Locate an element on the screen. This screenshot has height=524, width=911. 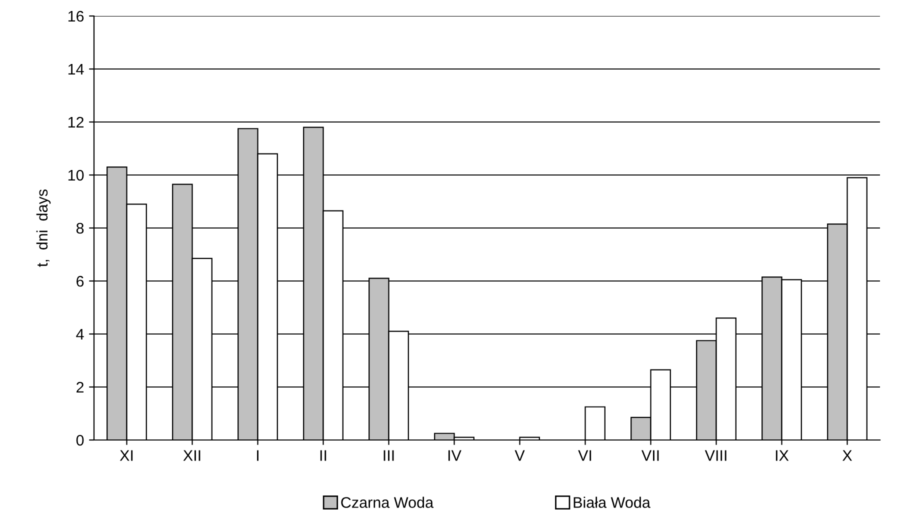
y-tick-label: 4 is located at coordinates (80, 334).